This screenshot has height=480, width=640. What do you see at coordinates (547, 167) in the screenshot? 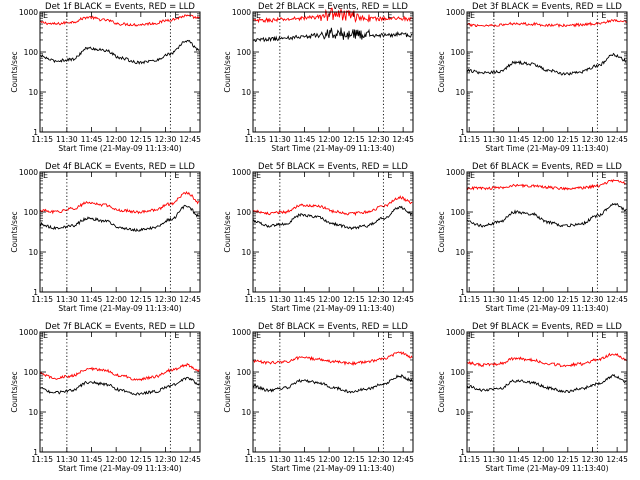
I see `chart-title: Det 6f BLACK = Events, RED = LLD` at bounding box center [547, 167].